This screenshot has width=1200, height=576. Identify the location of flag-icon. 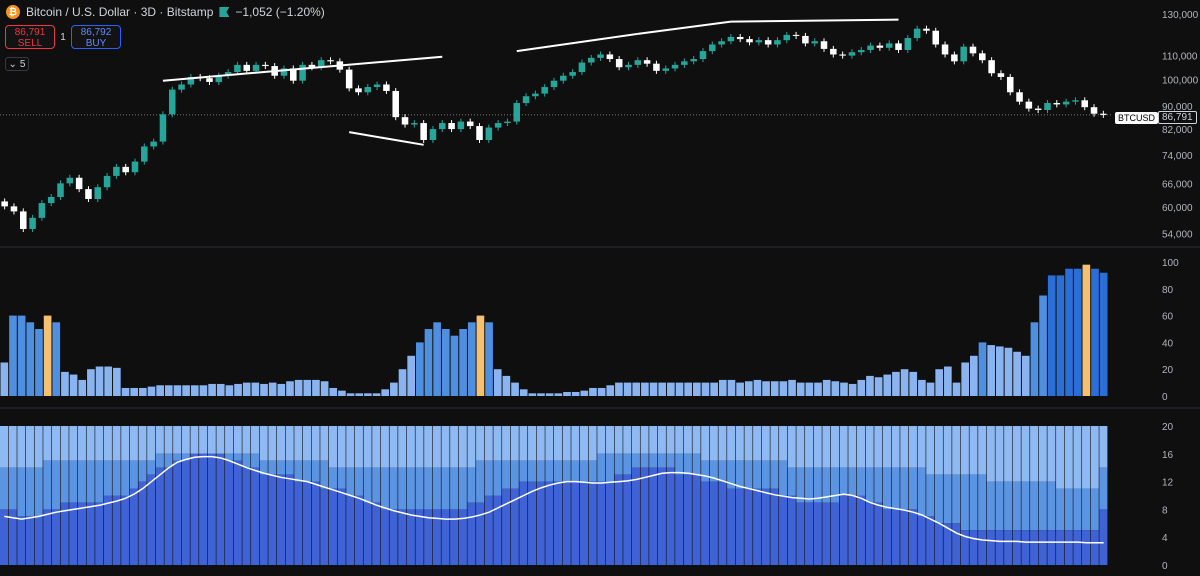
(224, 12).